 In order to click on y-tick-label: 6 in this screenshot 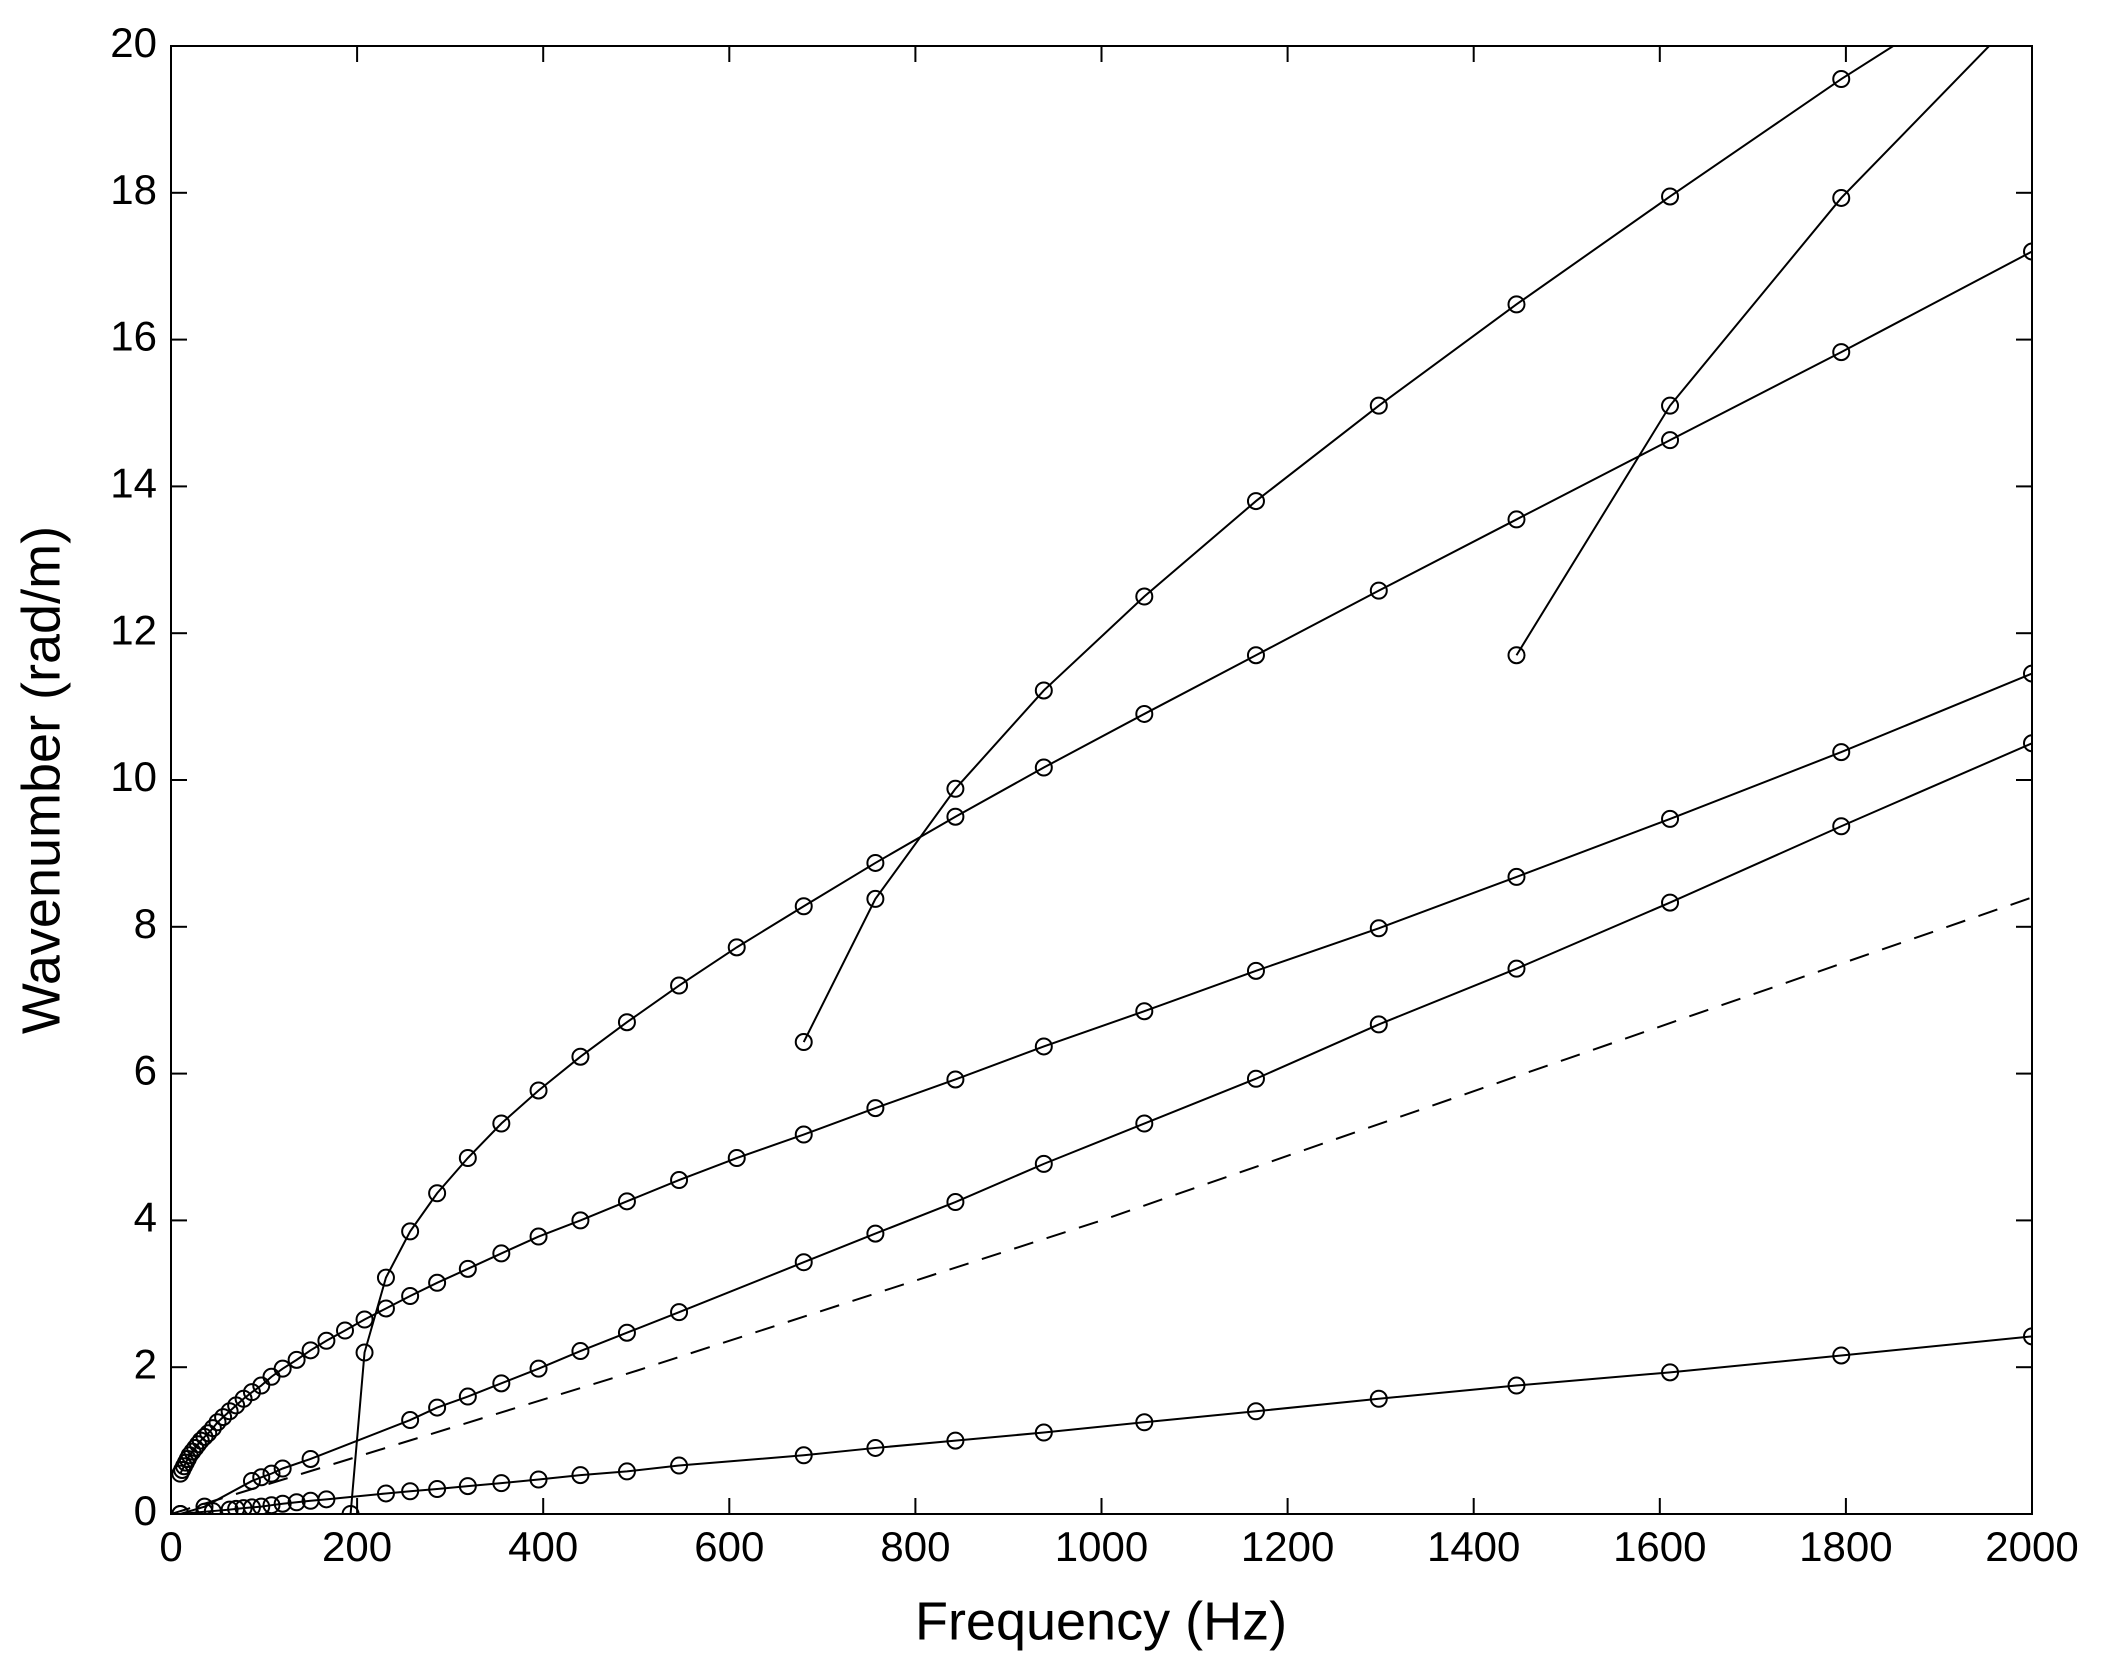, I will do `click(145, 1070)`.